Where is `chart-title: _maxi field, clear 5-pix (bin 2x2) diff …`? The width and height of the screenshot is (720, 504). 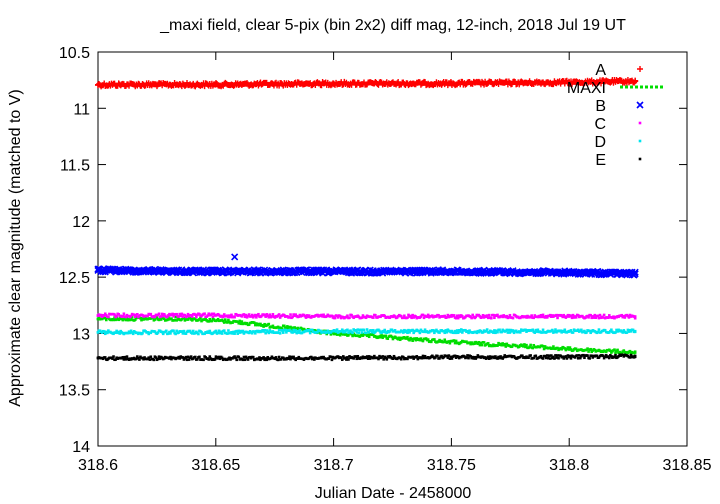 chart-title: _maxi field, clear 5-pix (bin 2x2) diff … is located at coordinates (392, 25).